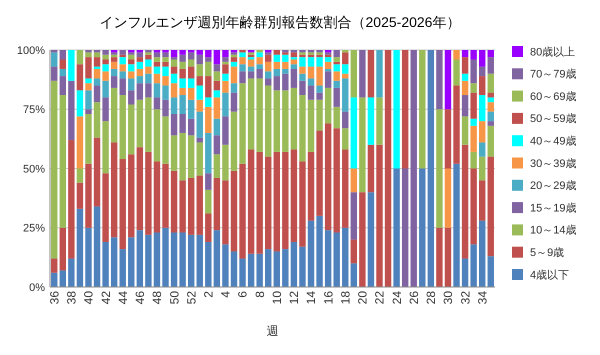 The height and width of the screenshot is (355, 600). What do you see at coordinates (157, 297) in the screenshot?
I see `x-tick-label: 48` at bounding box center [157, 297].